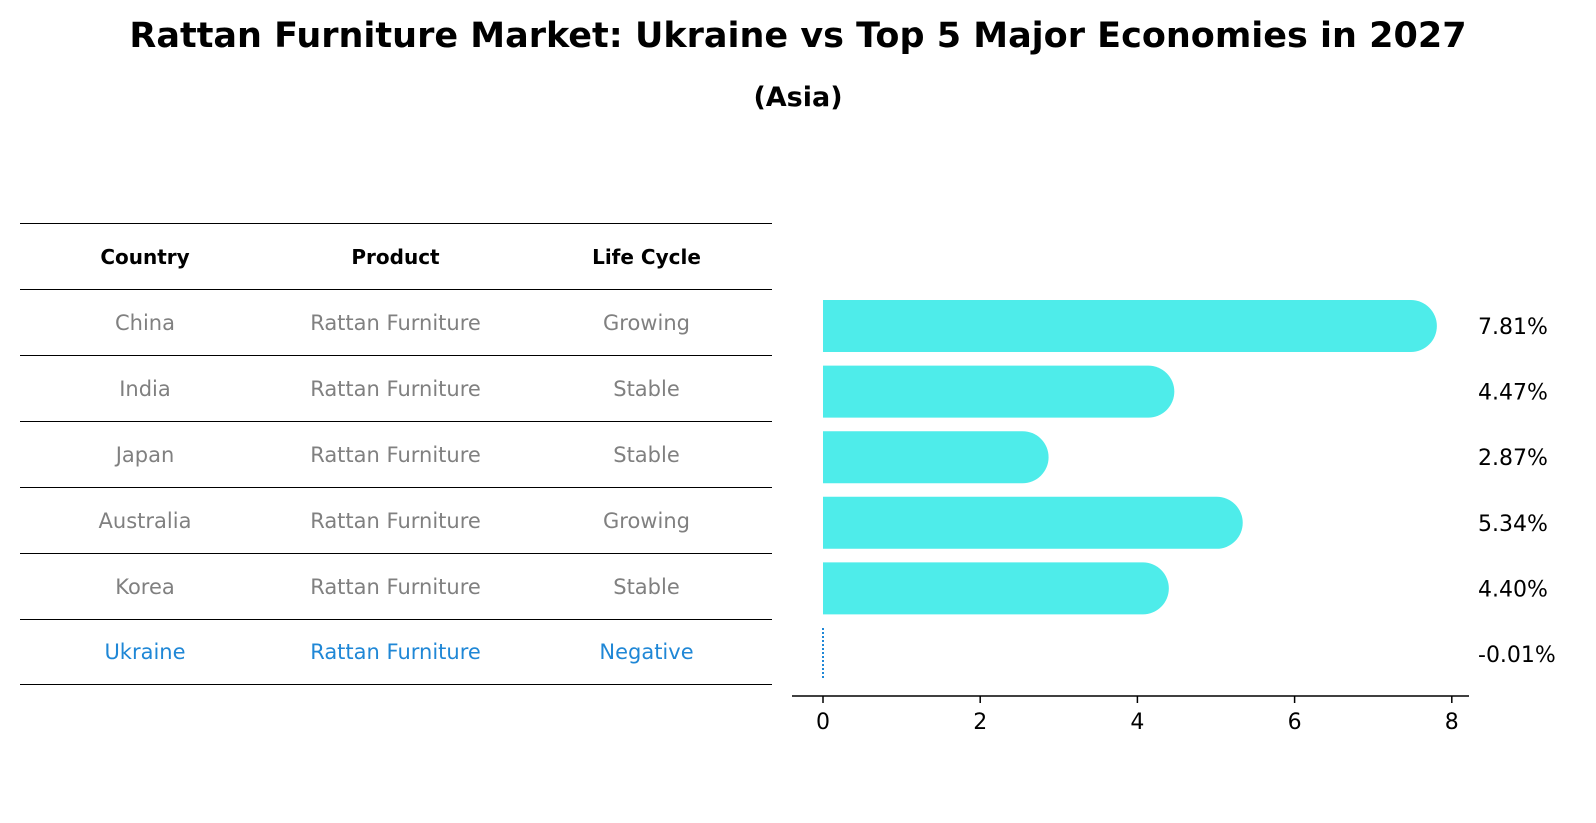 This screenshot has height=823, width=1596. Describe the element at coordinates (145, 454) in the screenshot. I see `cell-country: Japan` at that location.